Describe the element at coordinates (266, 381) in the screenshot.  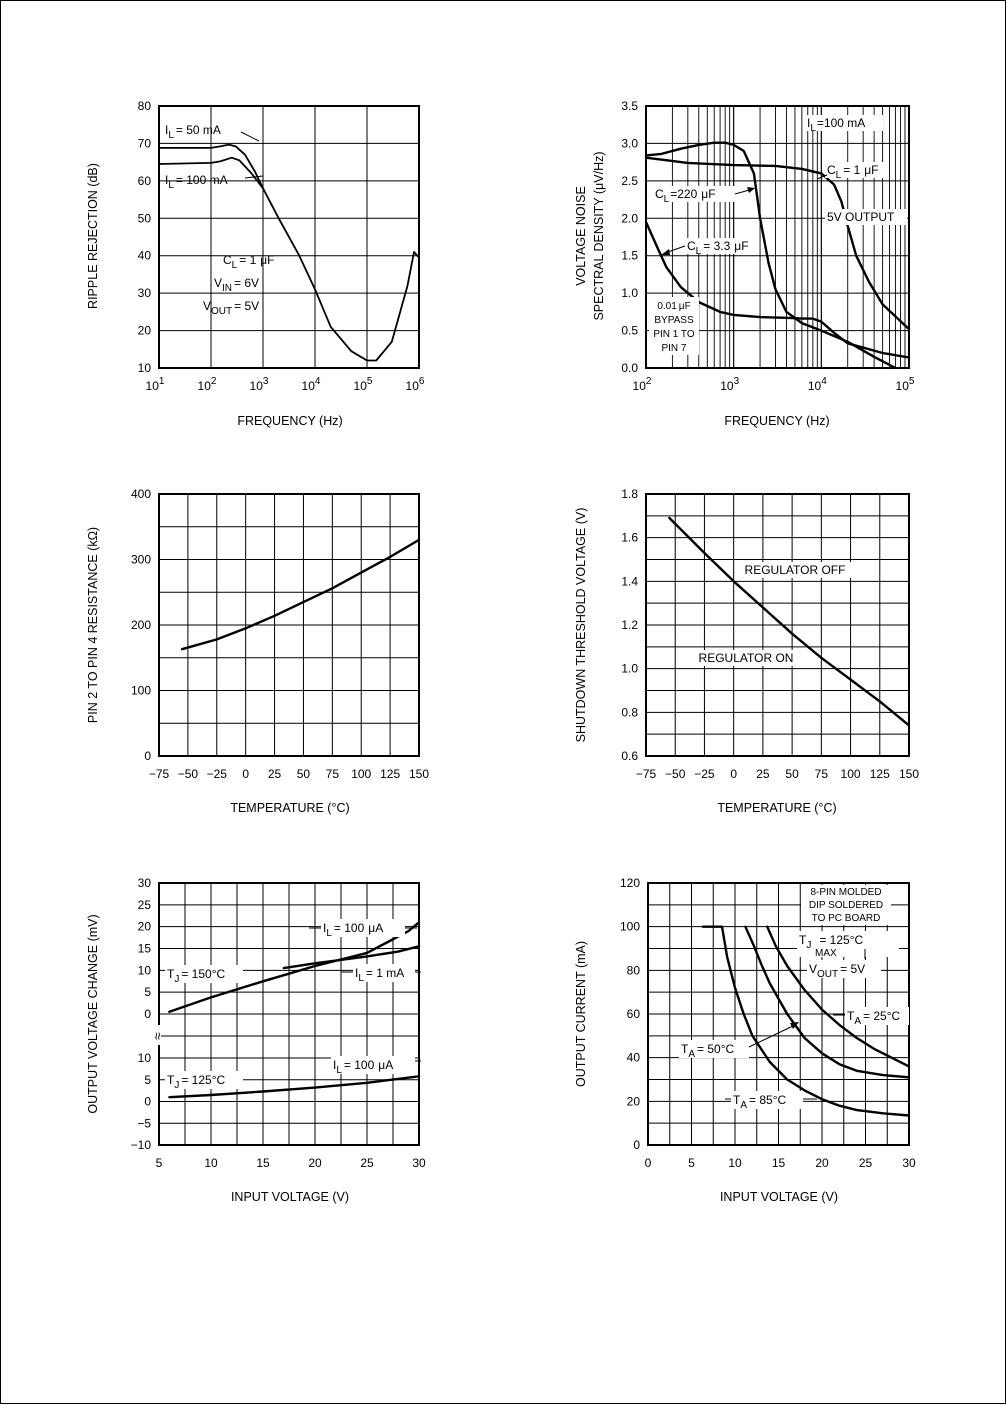
I see `c1-xtick-exp: 3` at that location.